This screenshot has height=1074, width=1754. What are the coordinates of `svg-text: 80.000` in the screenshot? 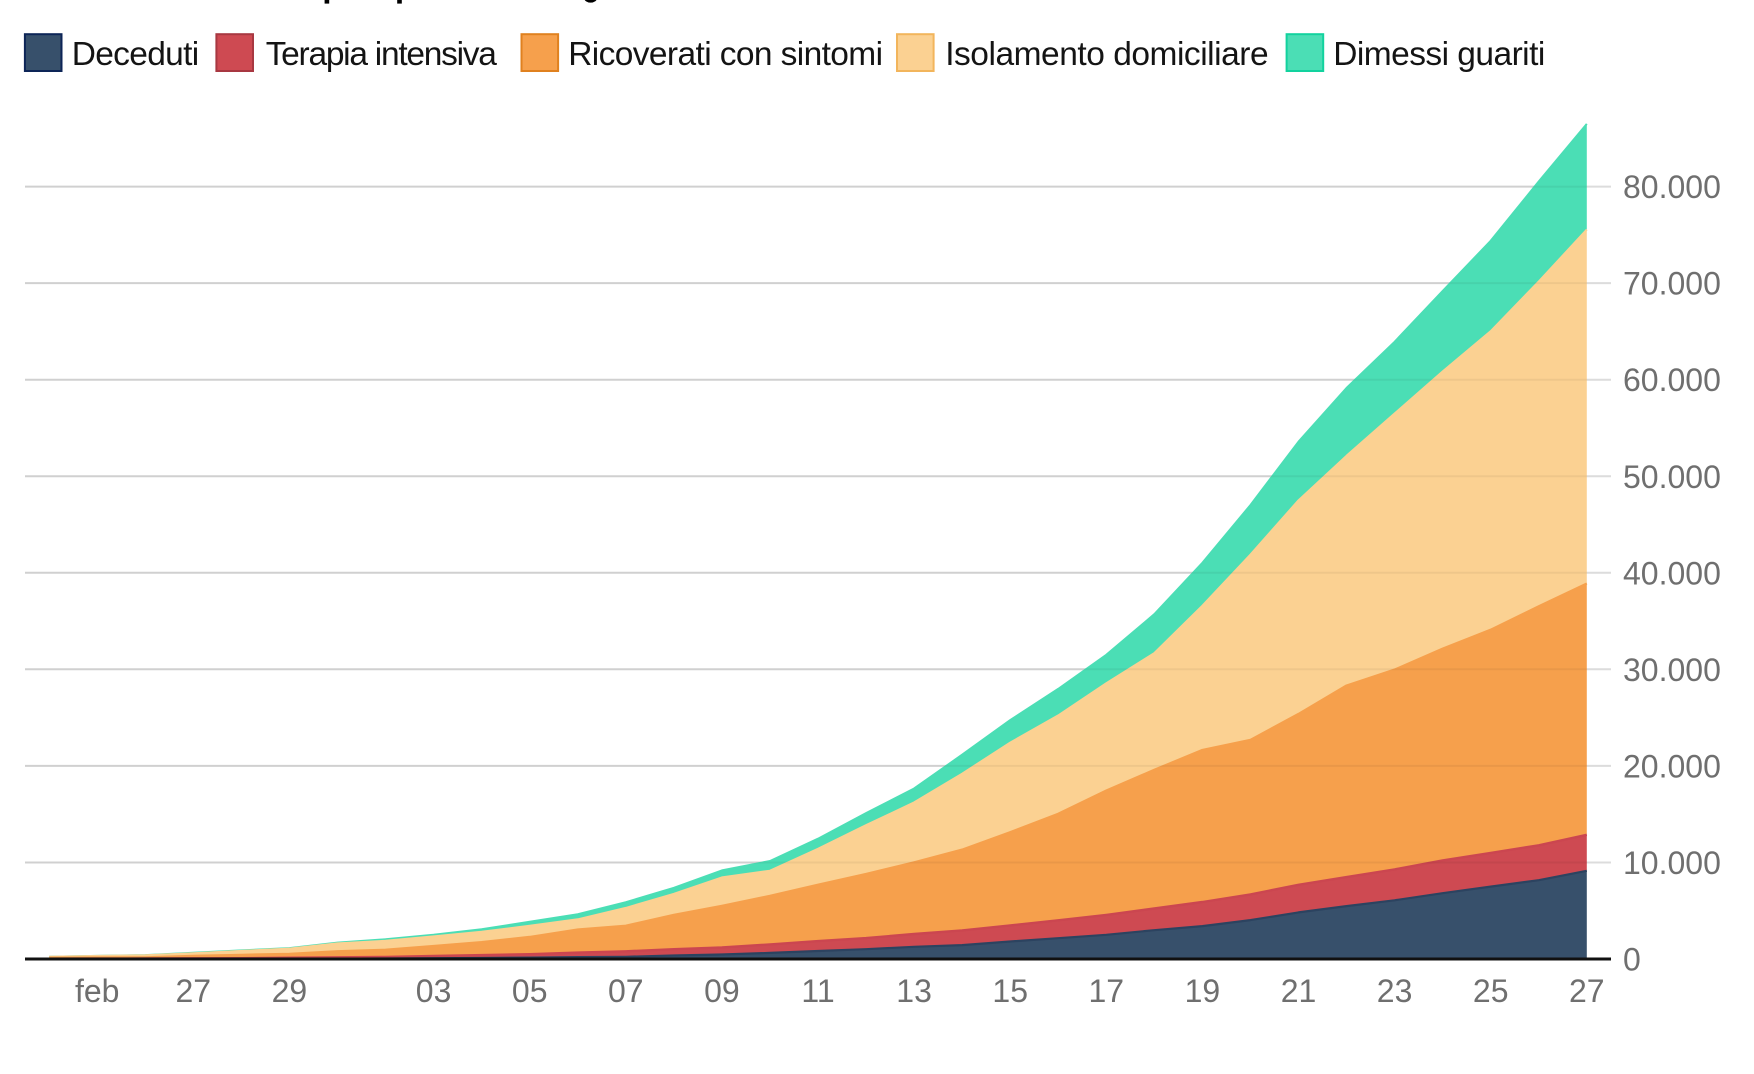 It's located at (1672, 187).